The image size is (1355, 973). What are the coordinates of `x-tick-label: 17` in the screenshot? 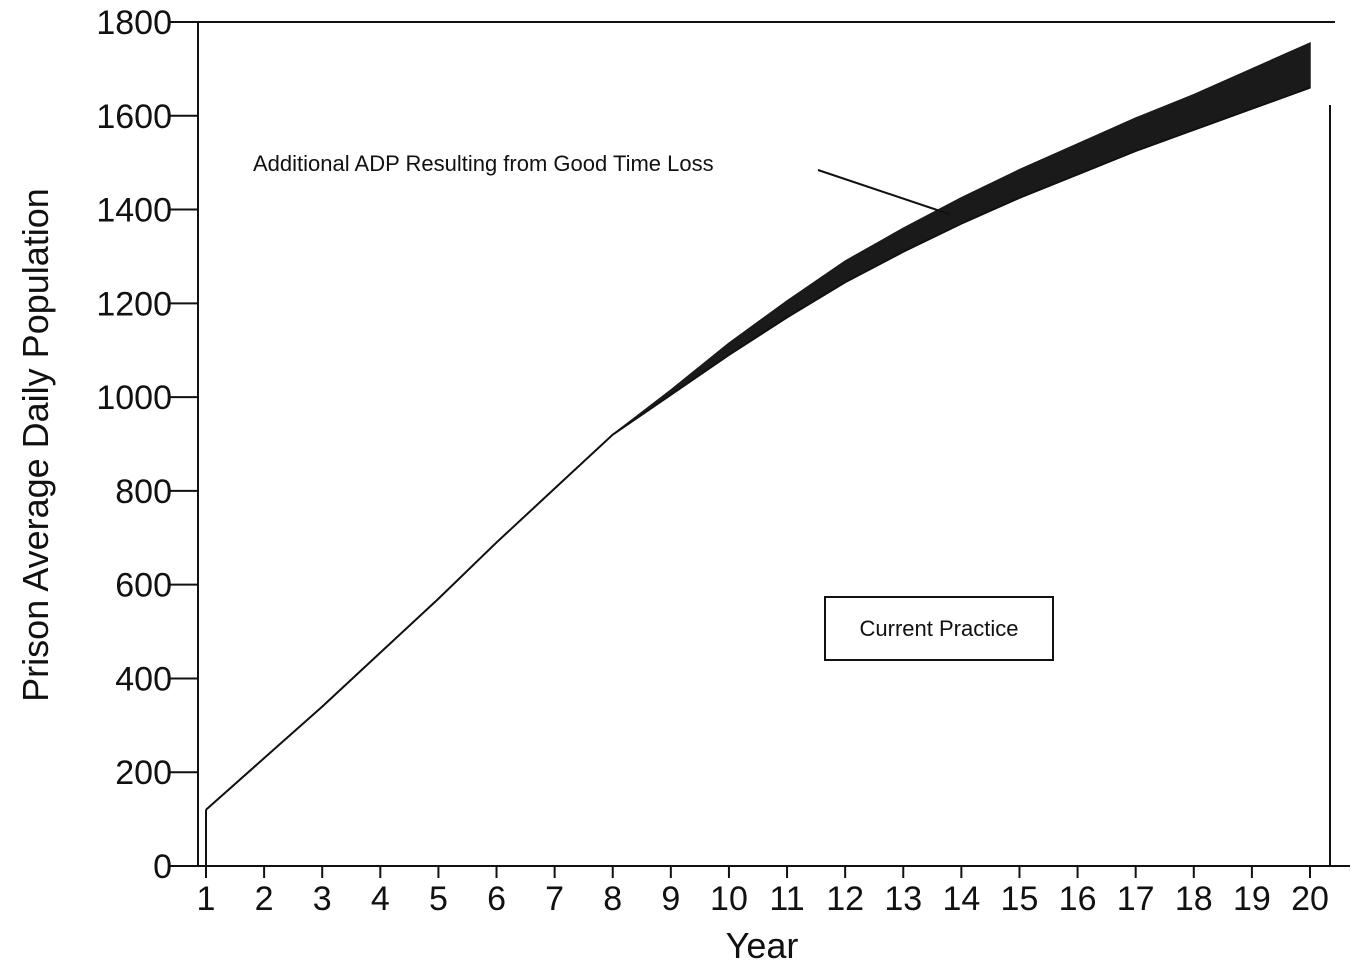 It's located at (1136, 899).